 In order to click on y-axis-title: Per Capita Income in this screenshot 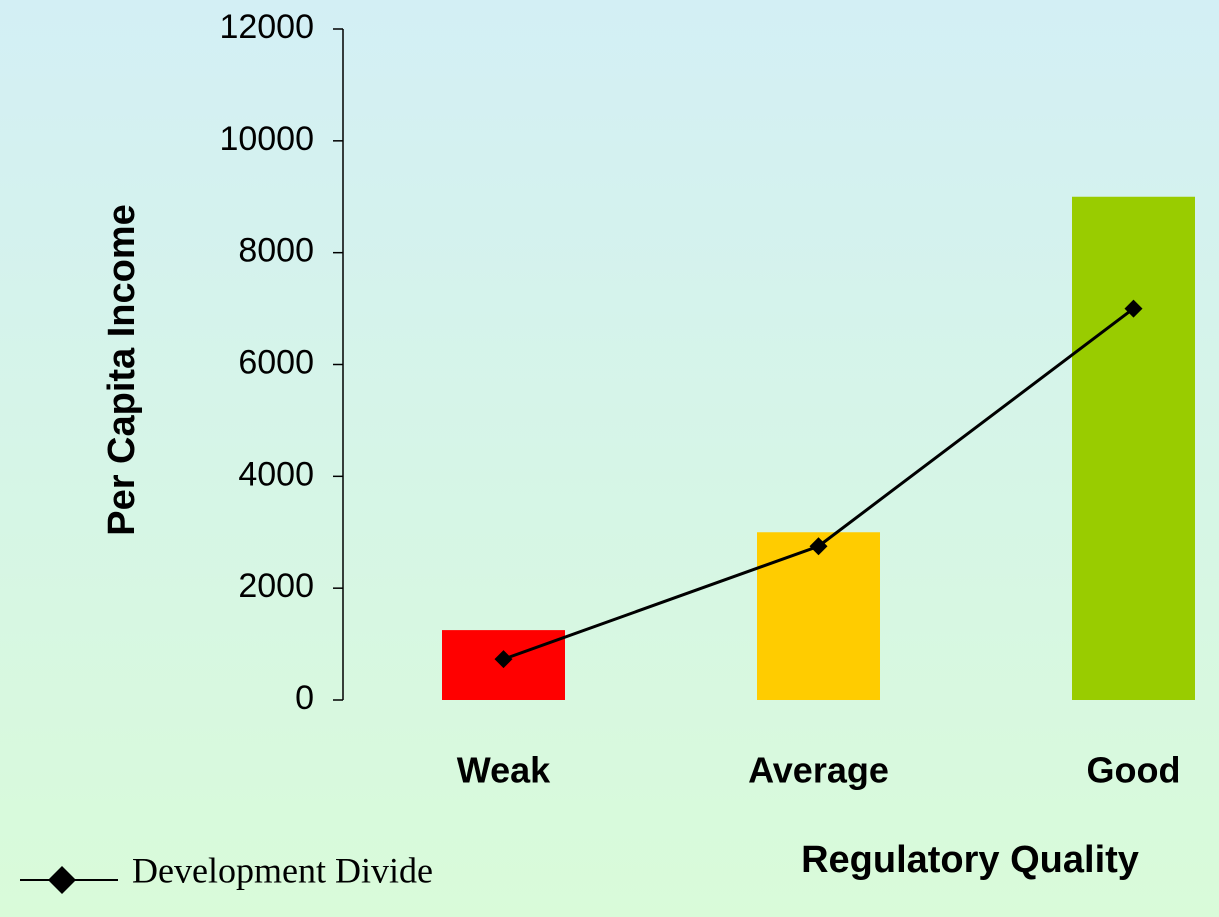, I will do `click(122, 370)`.